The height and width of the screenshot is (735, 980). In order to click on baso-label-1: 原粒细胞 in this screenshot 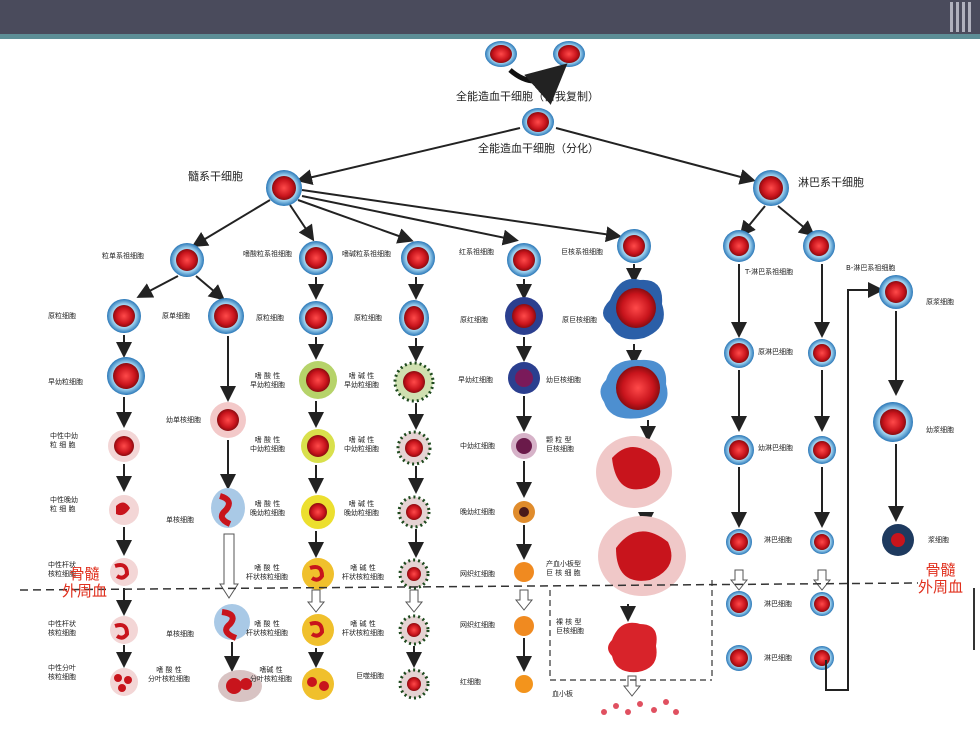, I will do `click(368, 318)`.